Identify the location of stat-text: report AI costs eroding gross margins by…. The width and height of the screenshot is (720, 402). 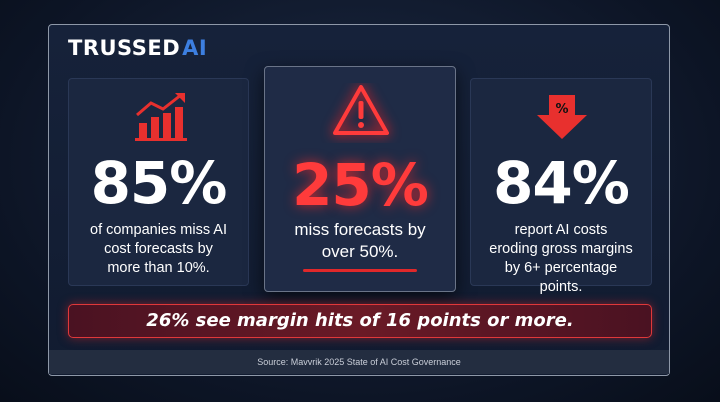
(561, 258).